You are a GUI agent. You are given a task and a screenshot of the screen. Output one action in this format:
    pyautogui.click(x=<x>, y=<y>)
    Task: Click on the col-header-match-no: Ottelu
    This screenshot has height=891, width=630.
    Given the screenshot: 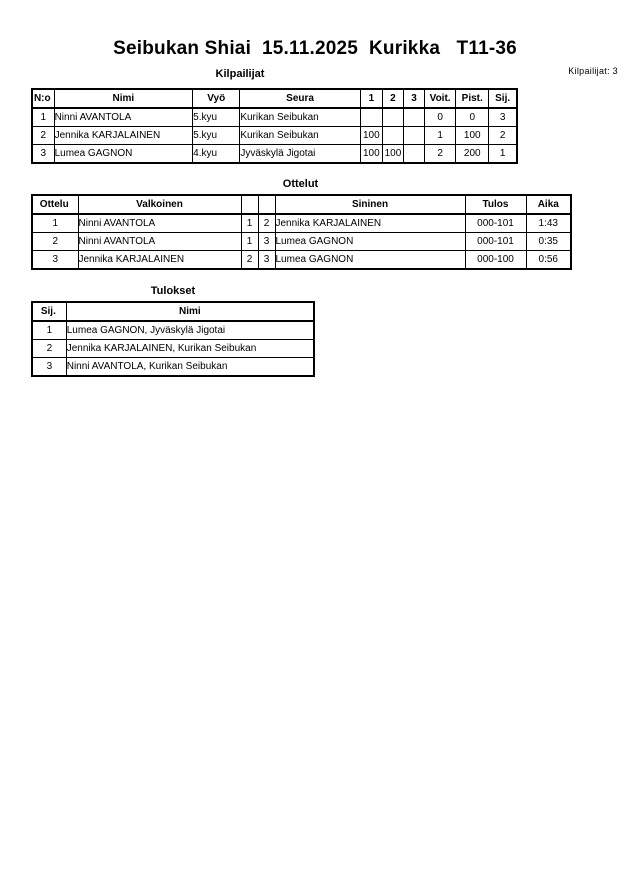 What is the action you would take?
    pyautogui.click(x=55, y=204)
    